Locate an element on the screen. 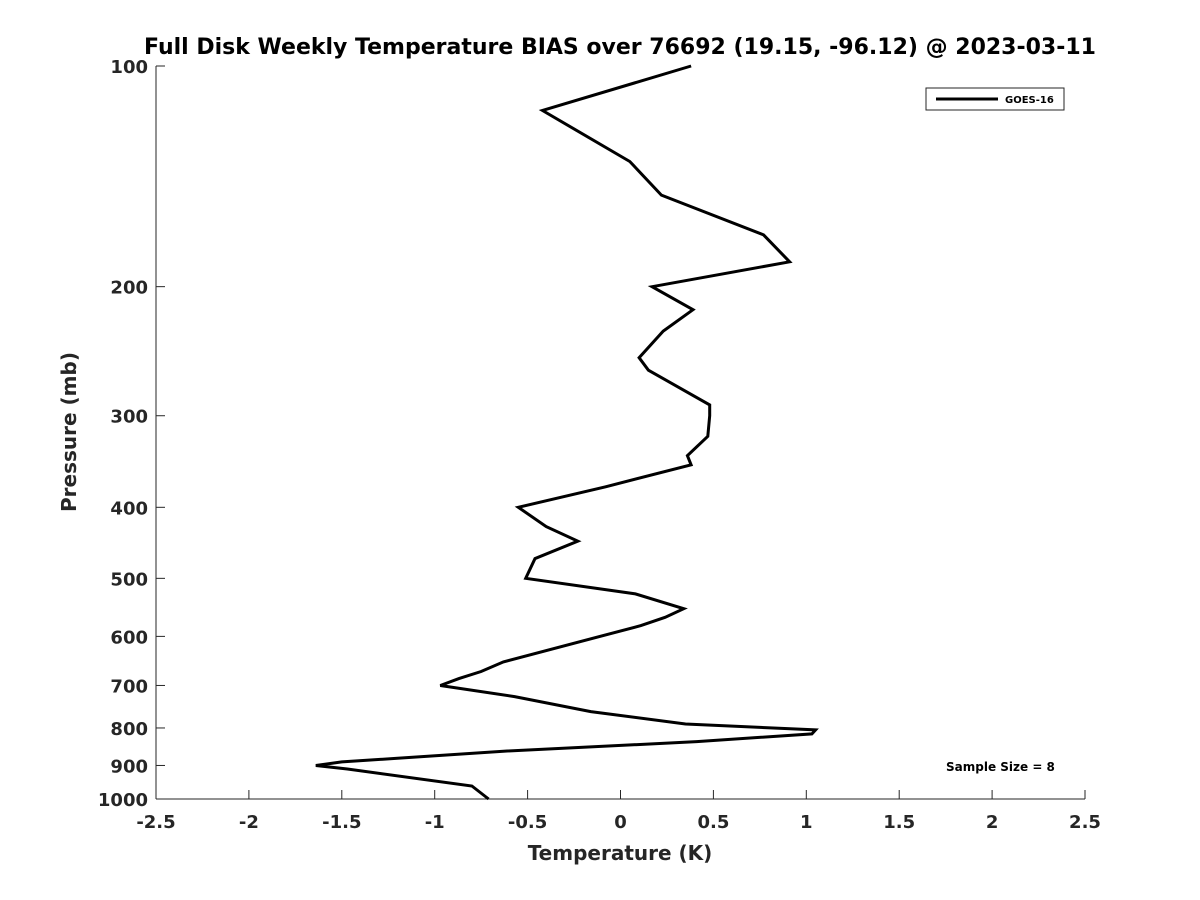 This screenshot has width=1200, height=900. legend: GOES-16 is located at coordinates (995, 99).